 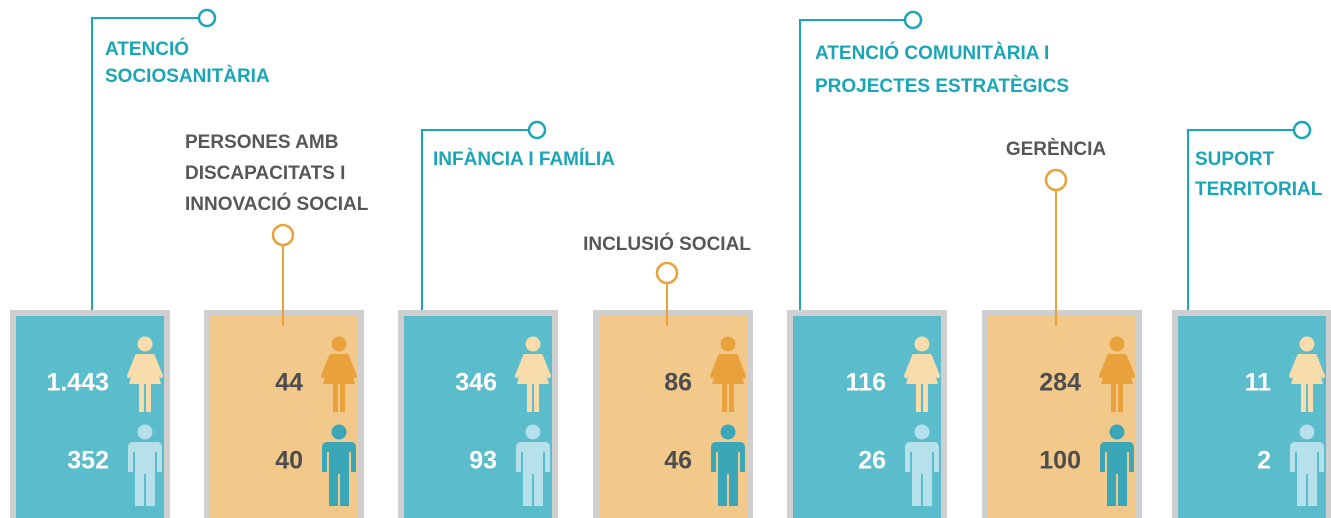 I want to click on women-count: 116, so click(x=866, y=383).